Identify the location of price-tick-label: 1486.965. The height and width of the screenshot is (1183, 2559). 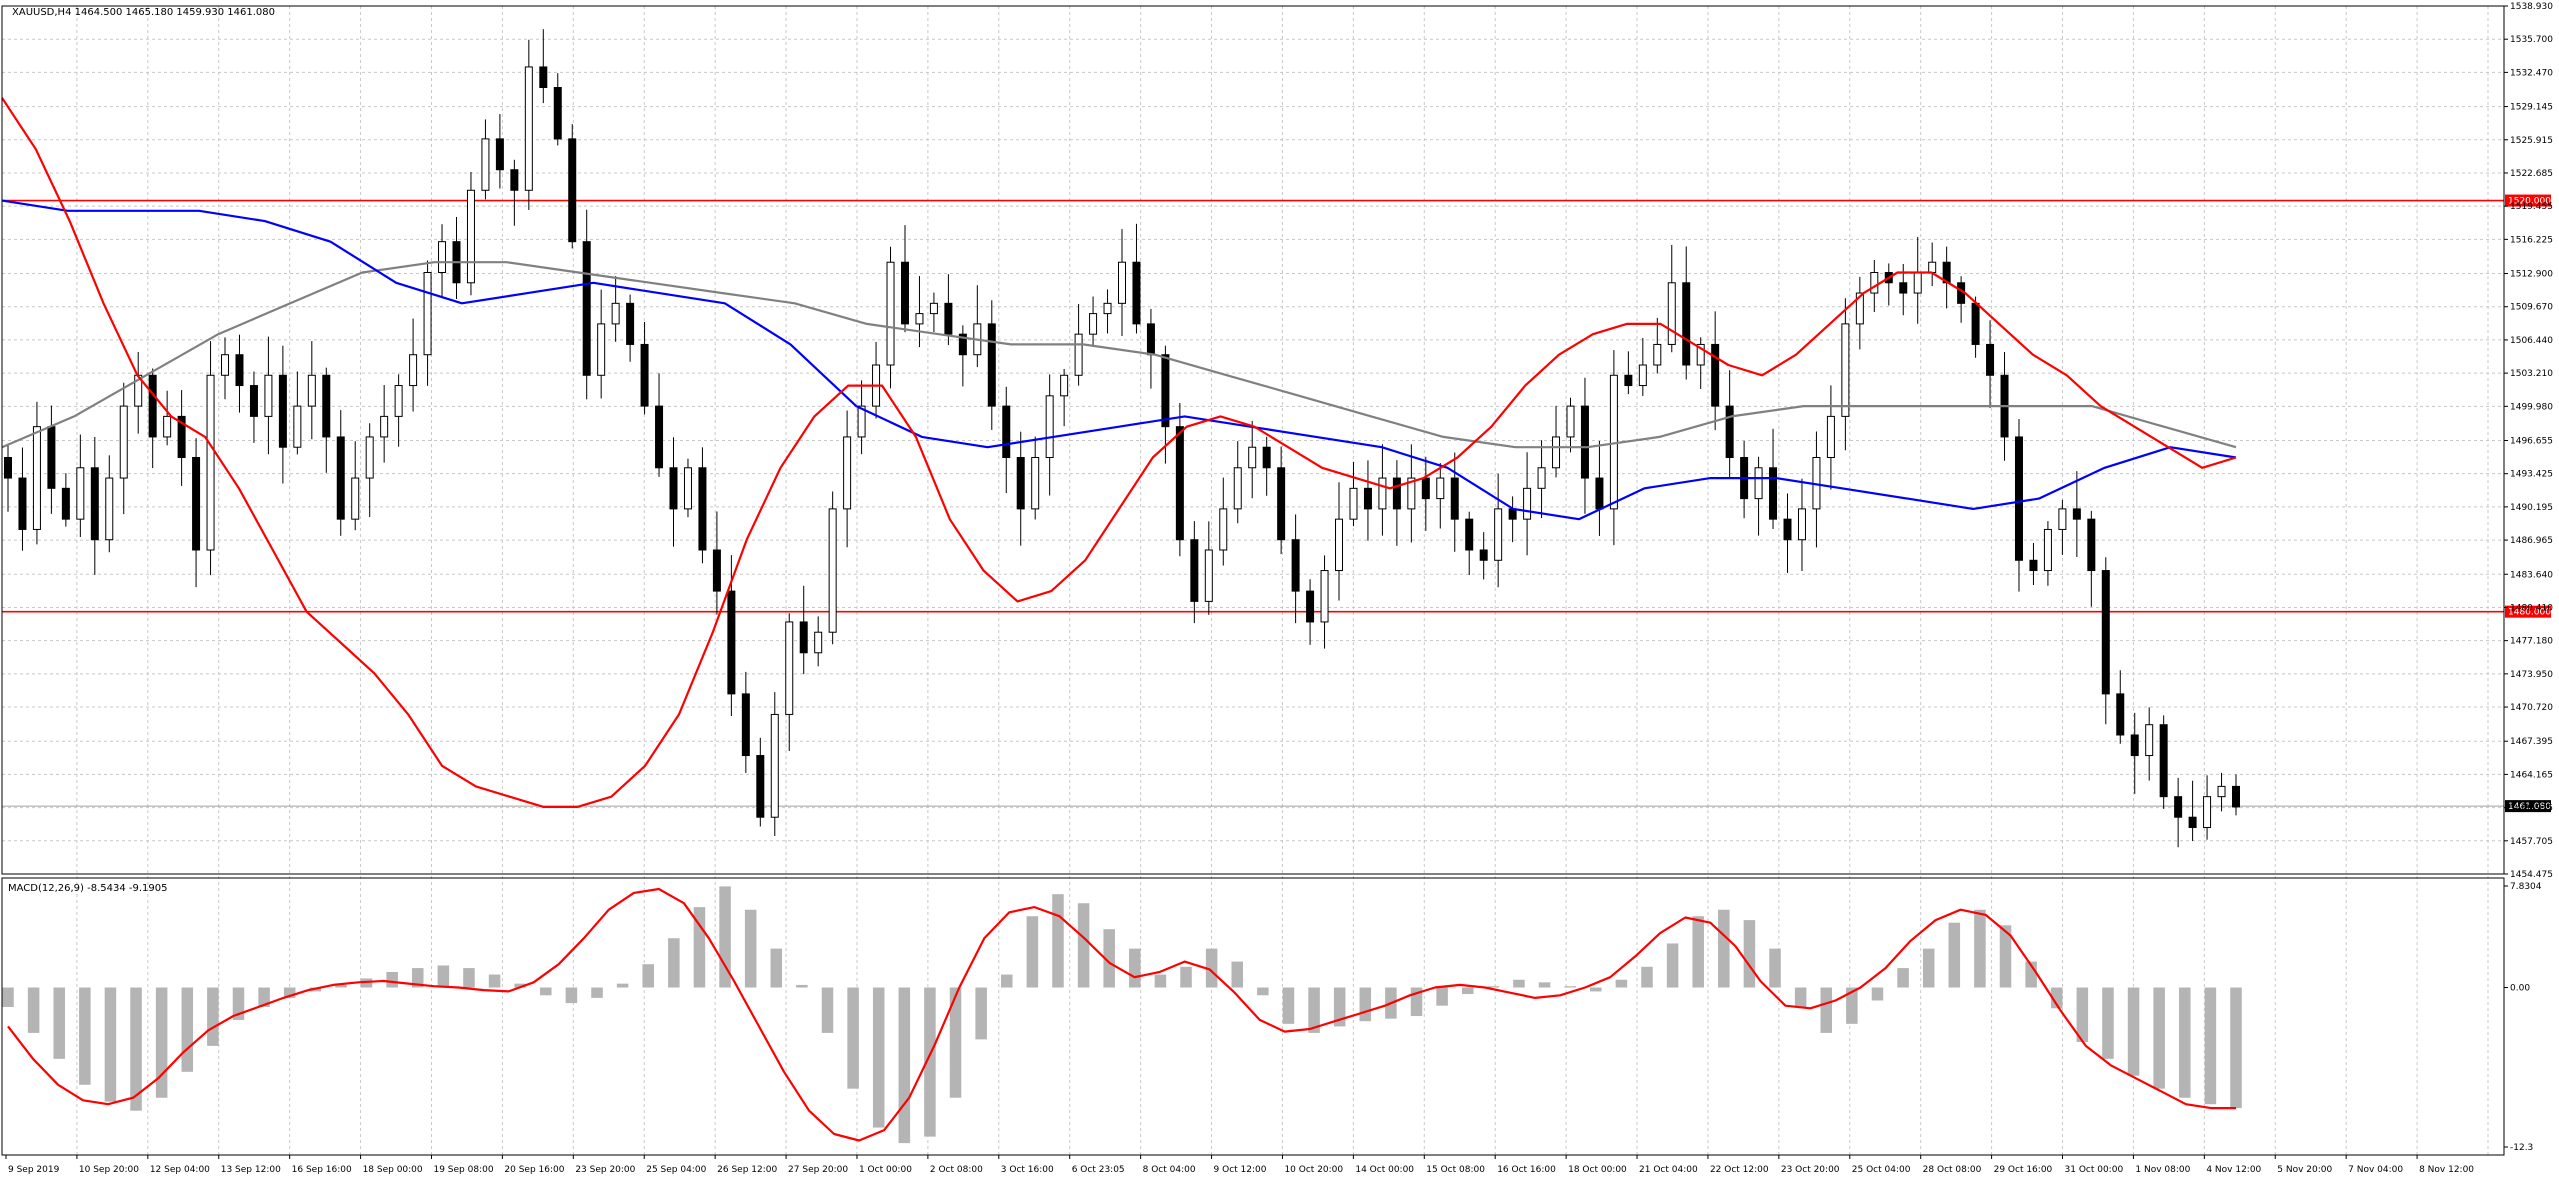
(2531, 541).